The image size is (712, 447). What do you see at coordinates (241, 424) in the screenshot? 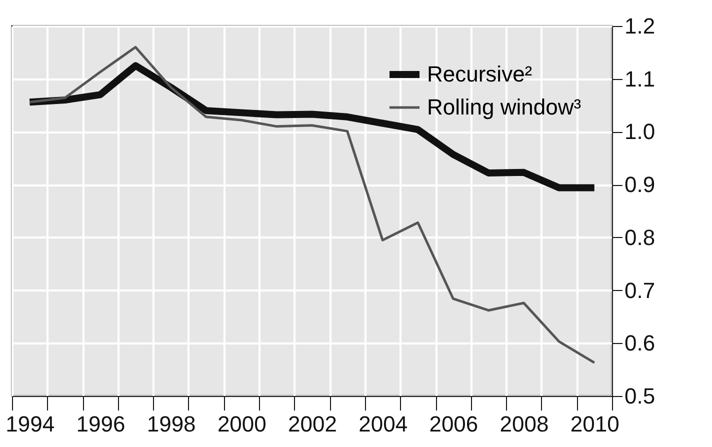
I see `x-tick-label: 2000` at bounding box center [241, 424].